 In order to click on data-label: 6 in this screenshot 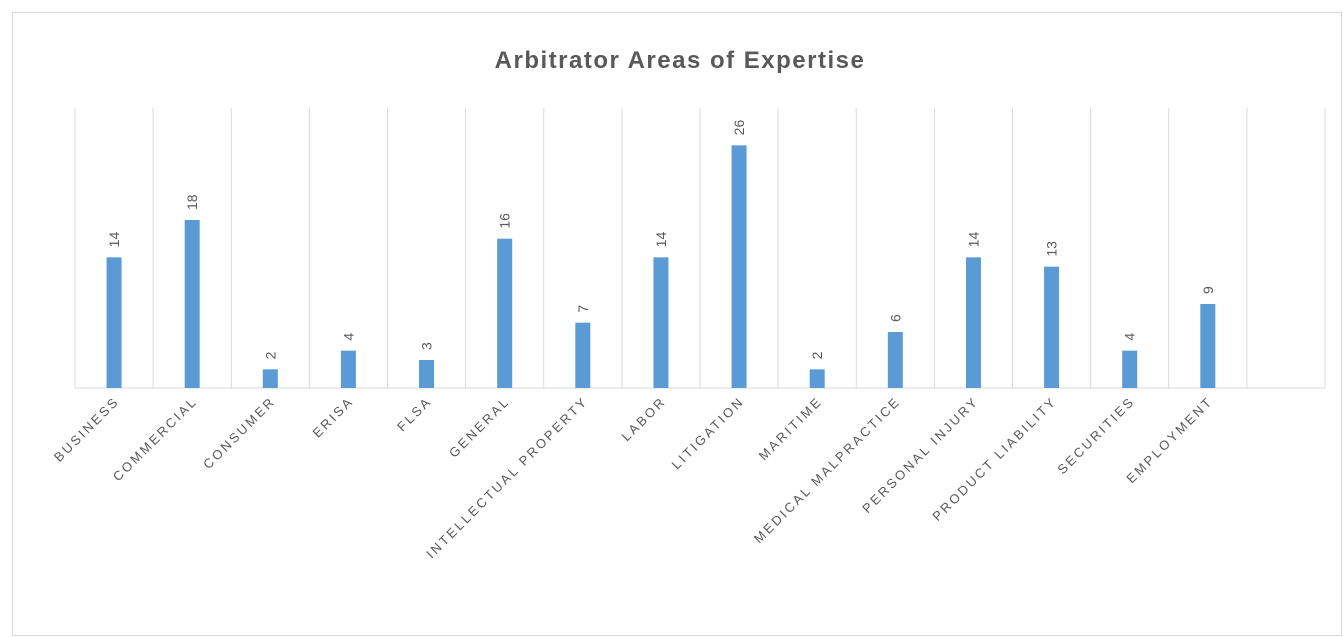, I will do `click(895, 318)`.